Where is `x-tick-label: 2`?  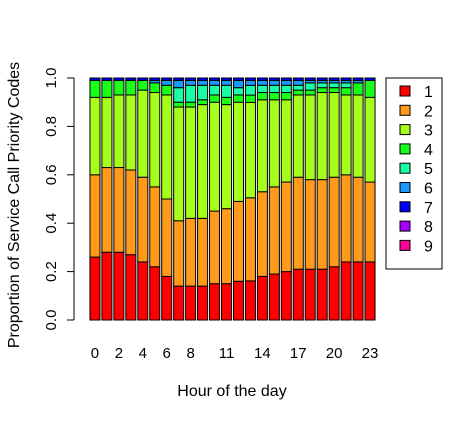 x-tick-label: 2 is located at coordinates (119, 353).